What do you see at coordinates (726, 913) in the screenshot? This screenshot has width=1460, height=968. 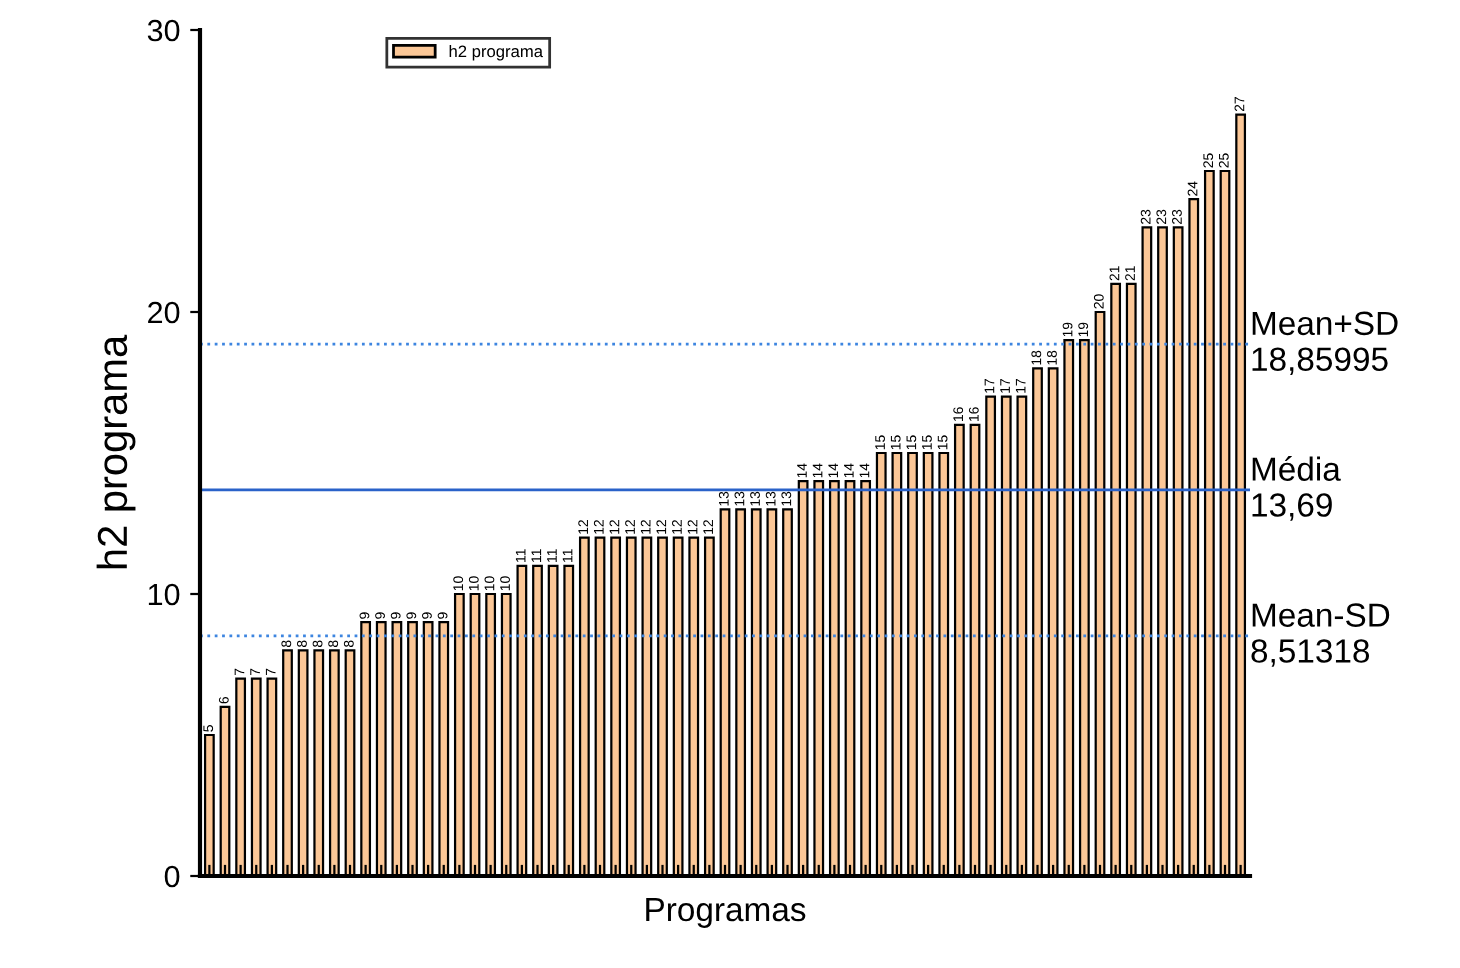 I see `x-axis-title: Programas` at bounding box center [726, 913].